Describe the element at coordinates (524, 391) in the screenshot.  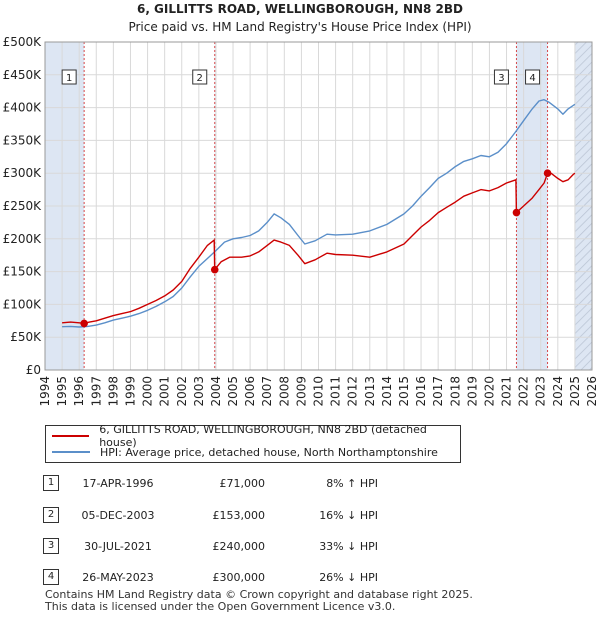
I see `x-tick-label: 2022` at that location.